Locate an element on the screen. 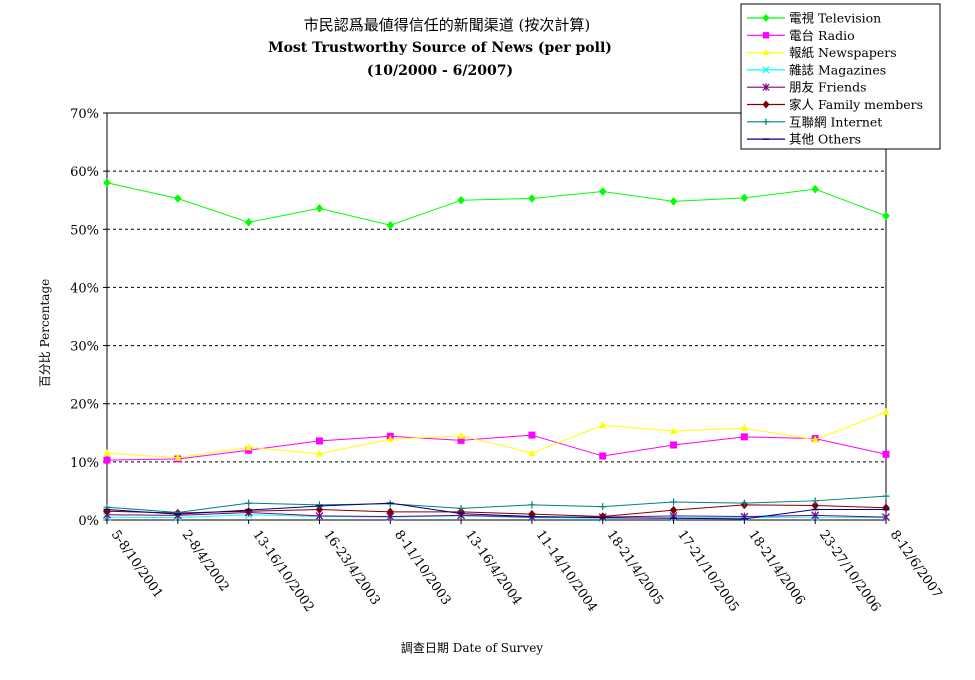  y-axis-label: 百分比 Percentage is located at coordinates (45, 333).